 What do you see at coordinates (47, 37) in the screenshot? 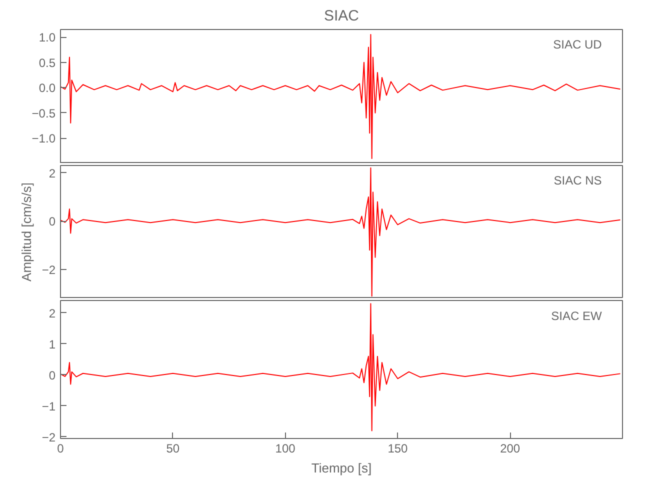
I see `y-tick-label: 1.0` at bounding box center [47, 37].